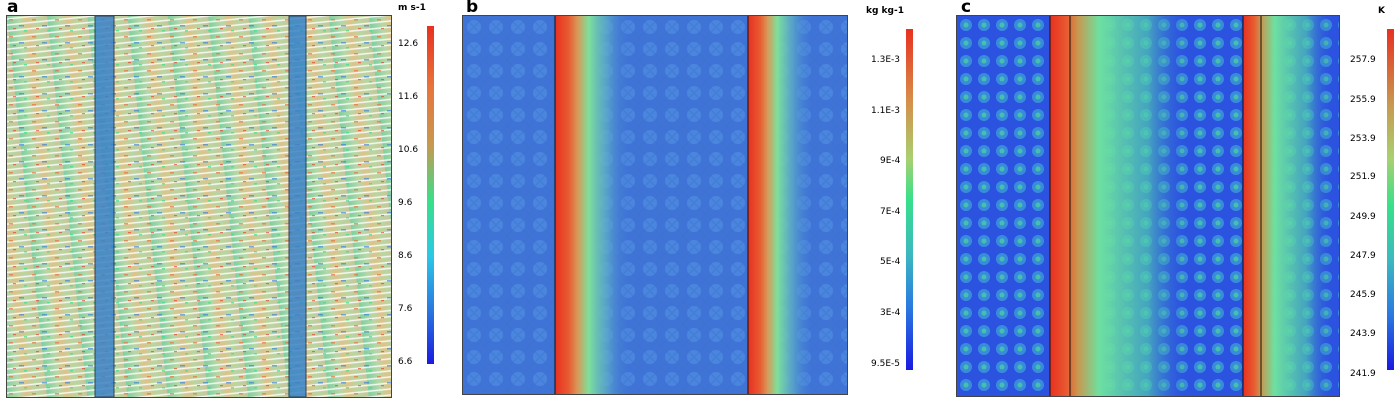 Image resolution: width=1400 pixels, height=401 pixels. I want to click on panel-a-tick-1: 12.6, so click(408, 44).